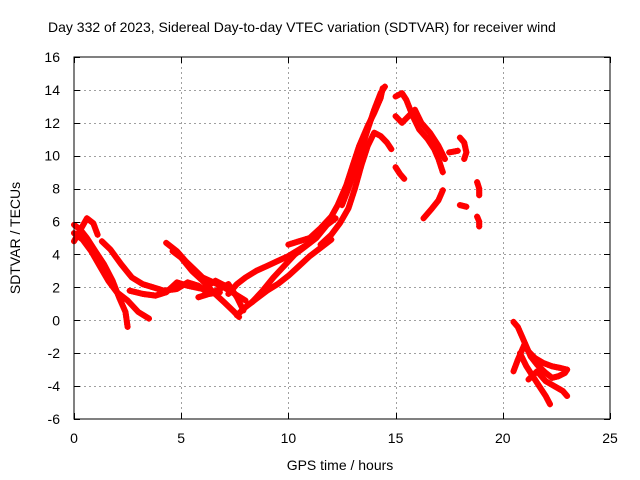  What do you see at coordinates (56, 254) in the screenshot?
I see `y-tick-label: 4` at bounding box center [56, 254].